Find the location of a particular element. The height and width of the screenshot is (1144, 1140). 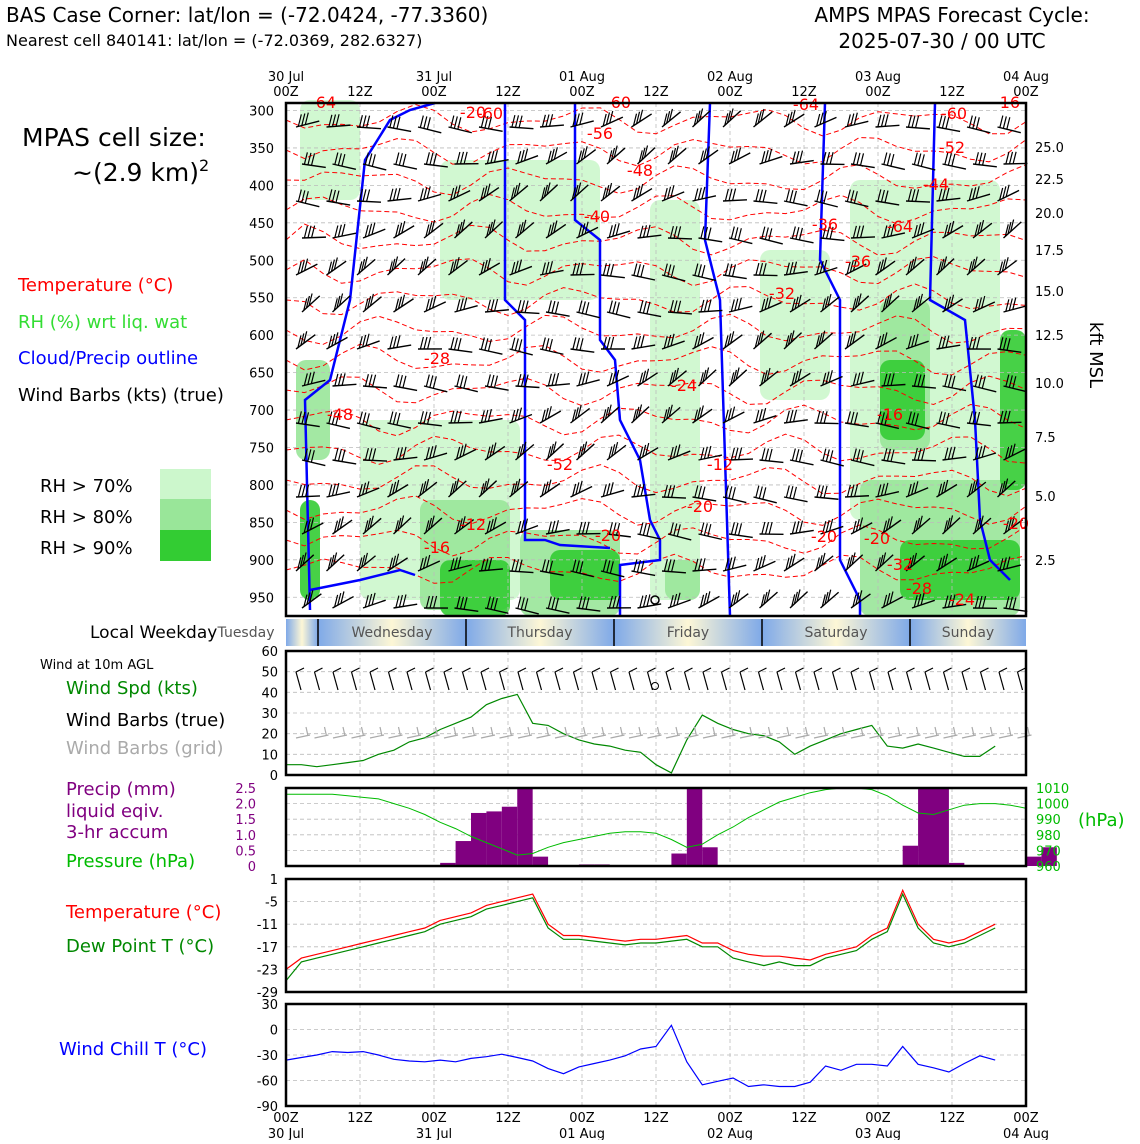

pressure-unit-label: (hPa) is located at coordinates (1101, 820).